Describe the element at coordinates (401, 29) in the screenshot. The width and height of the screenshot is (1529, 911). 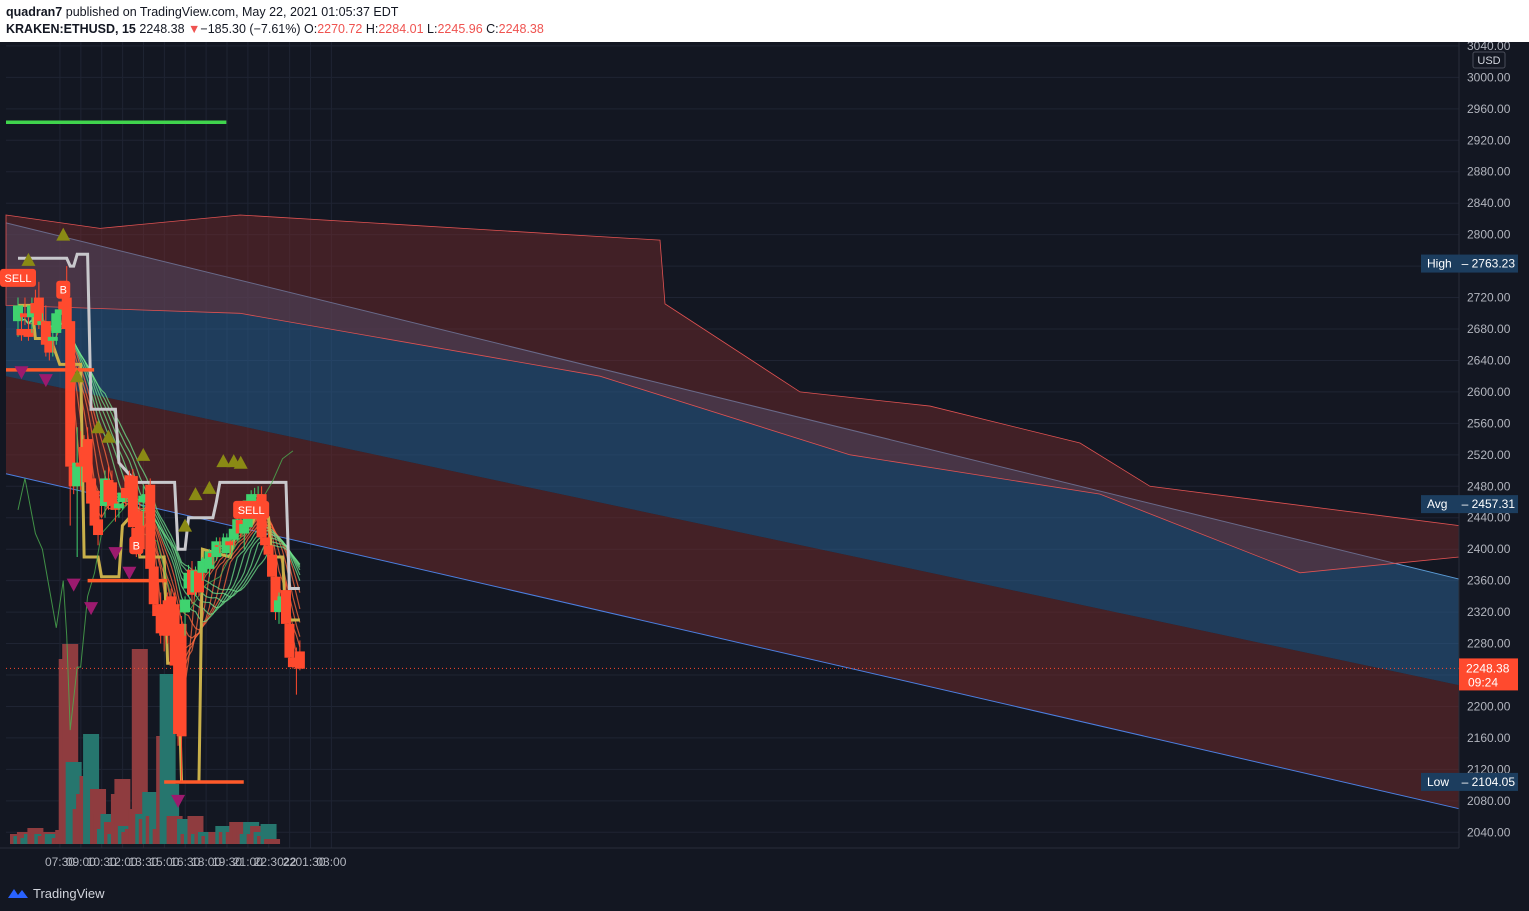
I see `high-value: 2284.01` at that location.